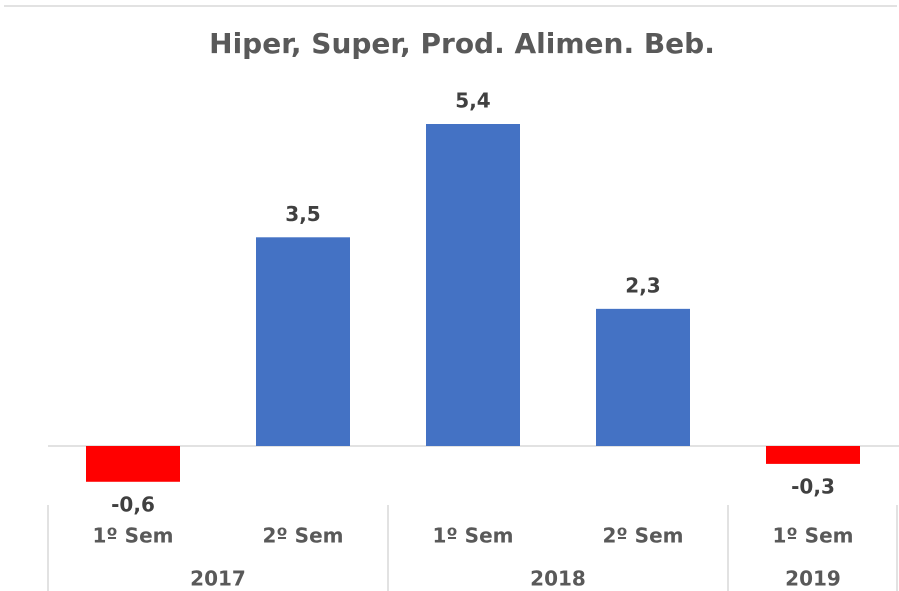 The height and width of the screenshot is (591, 899). I want to click on group-label: 2019, so click(813, 579).